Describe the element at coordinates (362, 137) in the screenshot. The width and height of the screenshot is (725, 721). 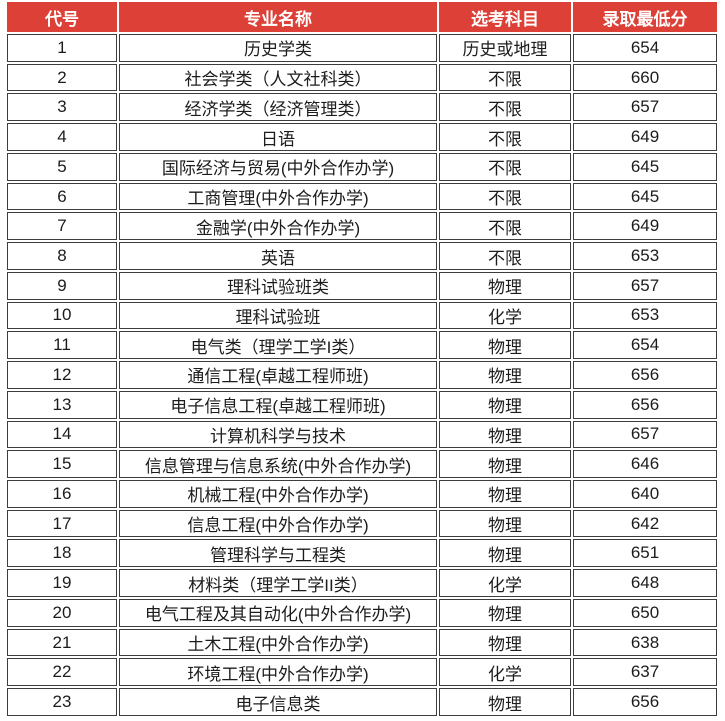
I see `table-row: 4 日语 不限 649` at that location.